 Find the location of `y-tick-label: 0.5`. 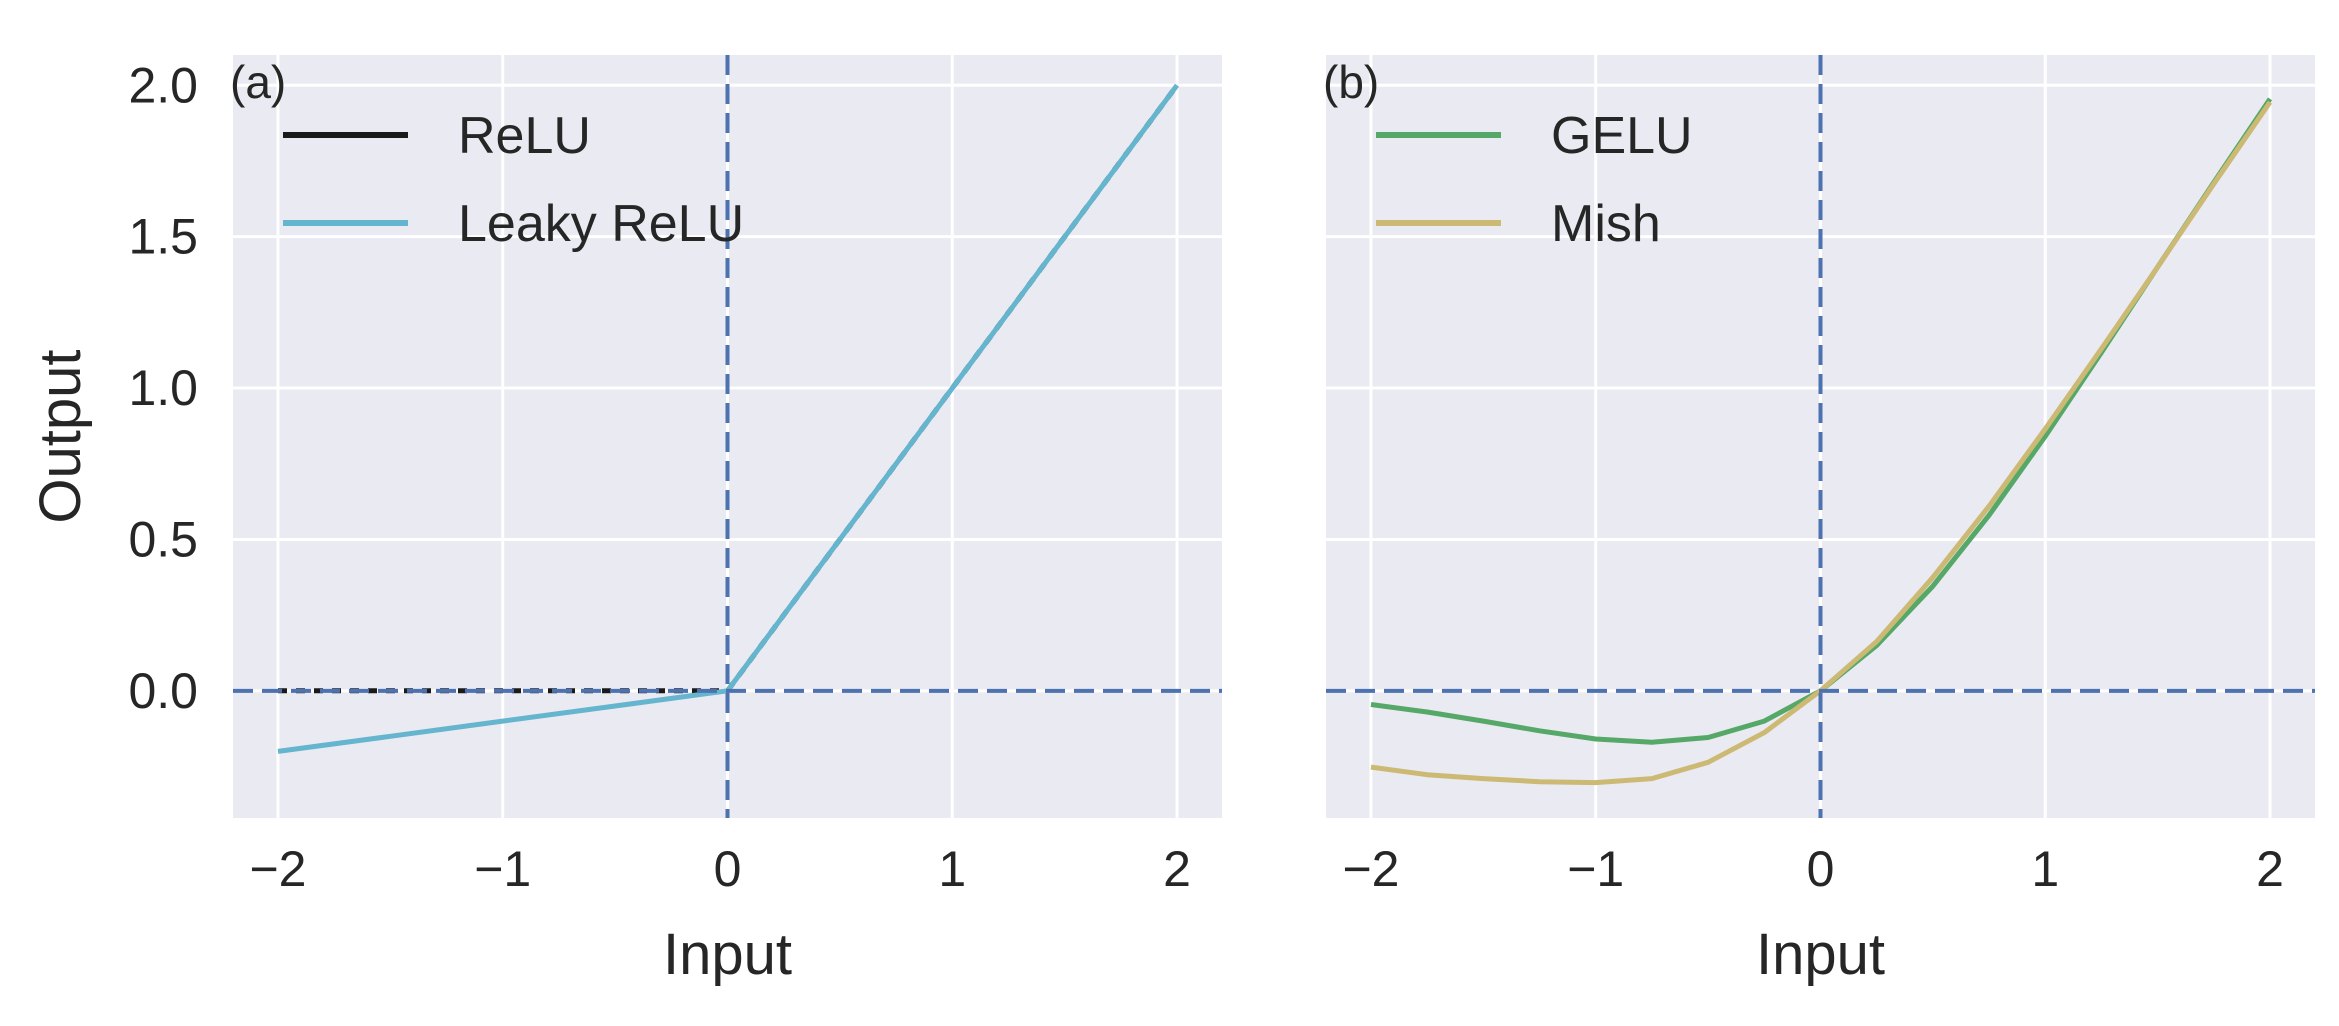

y-tick-label: 0.5 is located at coordinates (163, 539).